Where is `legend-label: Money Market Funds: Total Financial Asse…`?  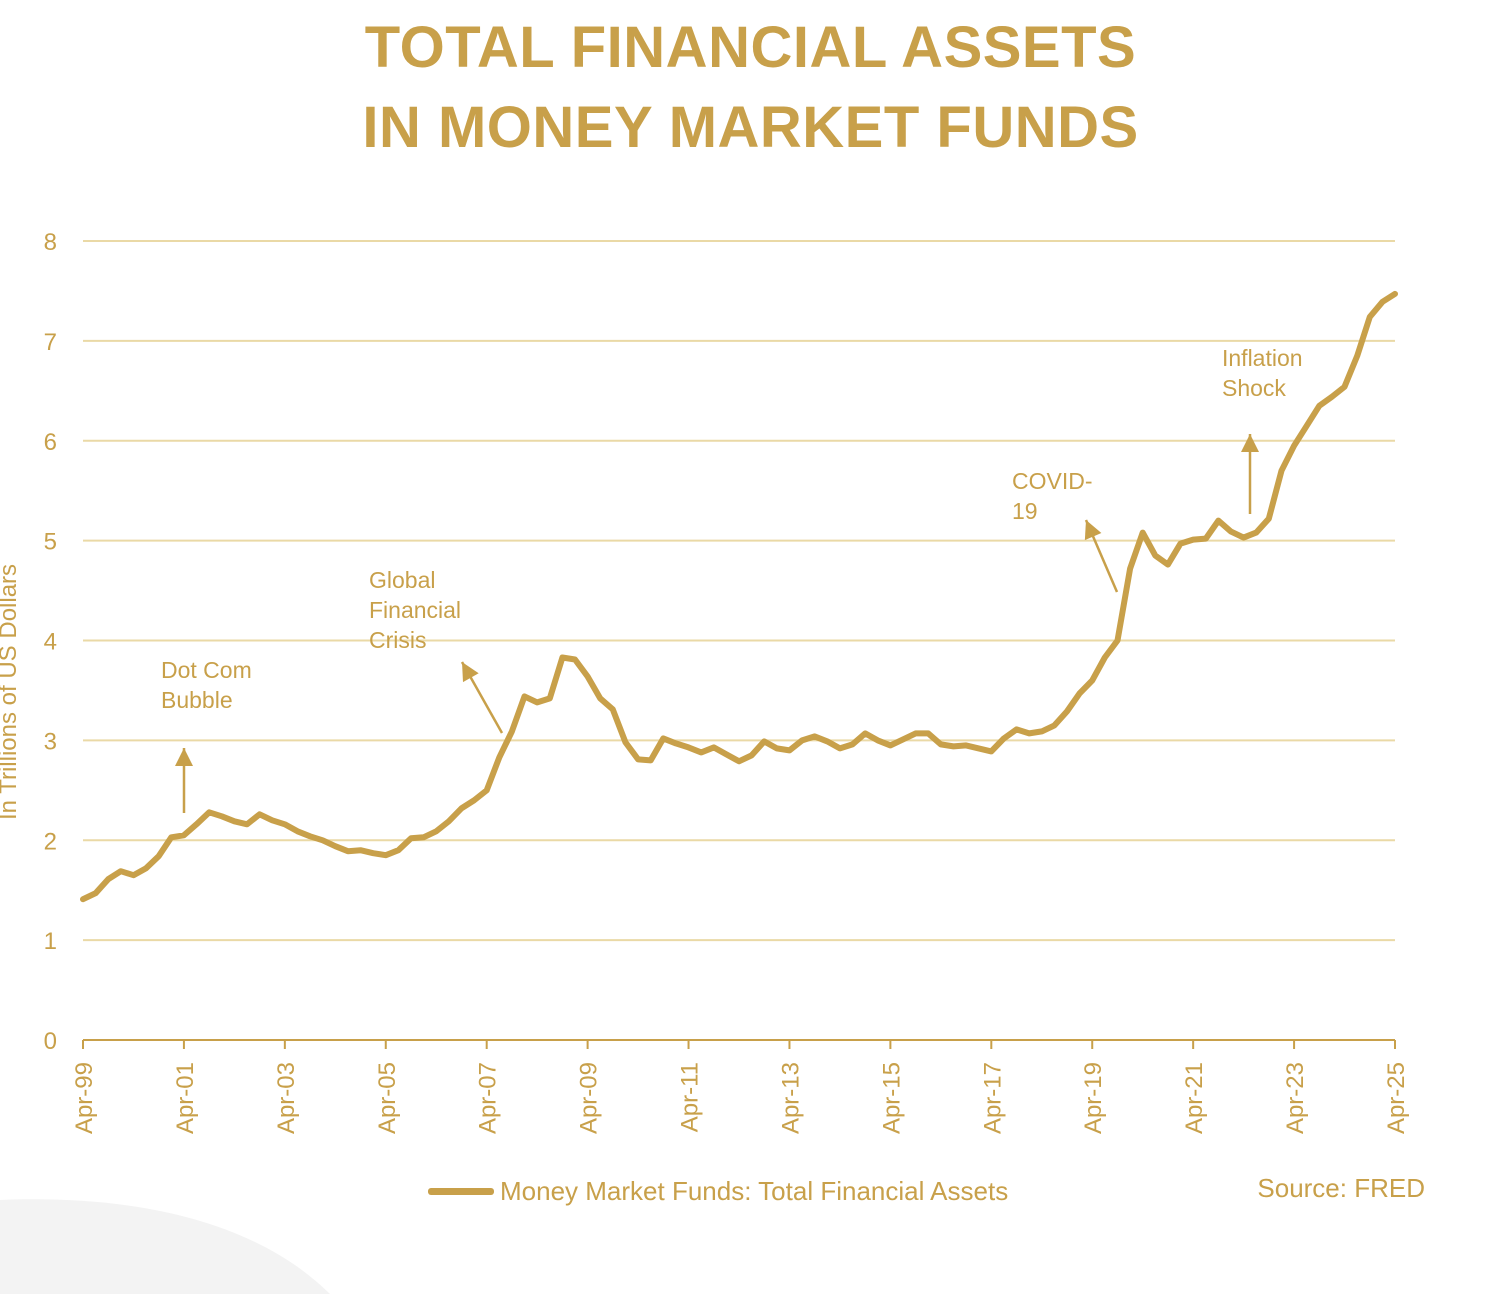 legend-label: Money Market Funds: Total Financial Asse… is located at coordinates (754, 1191).